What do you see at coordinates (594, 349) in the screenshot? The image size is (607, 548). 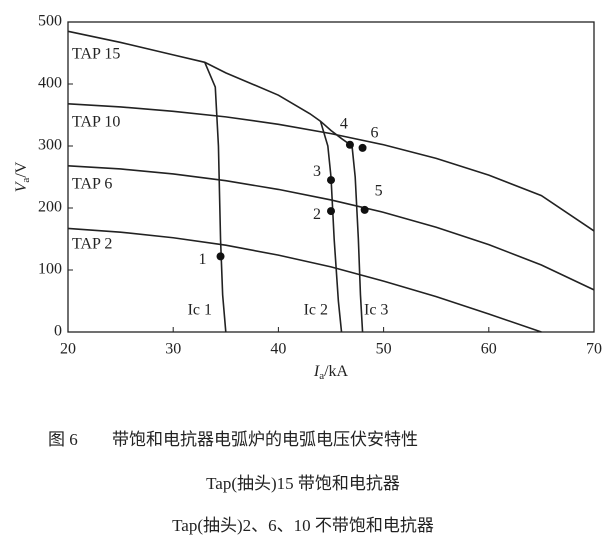 I see `x-tick-label: 70` at bounding box center [594, 349].